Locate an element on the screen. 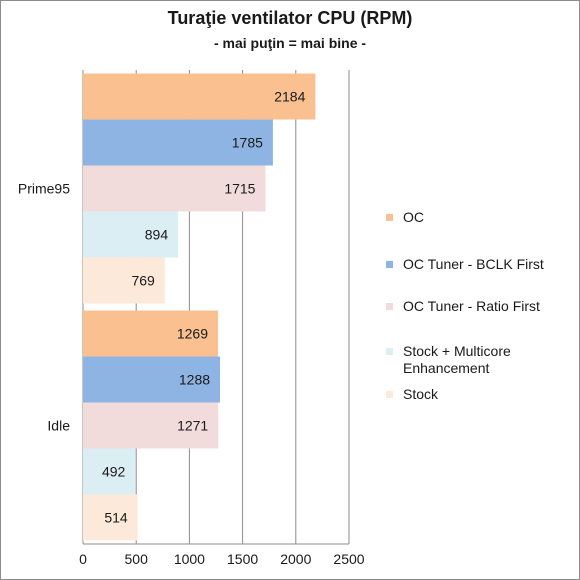 Image resolution: width=580 pixels, height=580 pixels. data-label: 1288 is located at coordinates (194, 380).